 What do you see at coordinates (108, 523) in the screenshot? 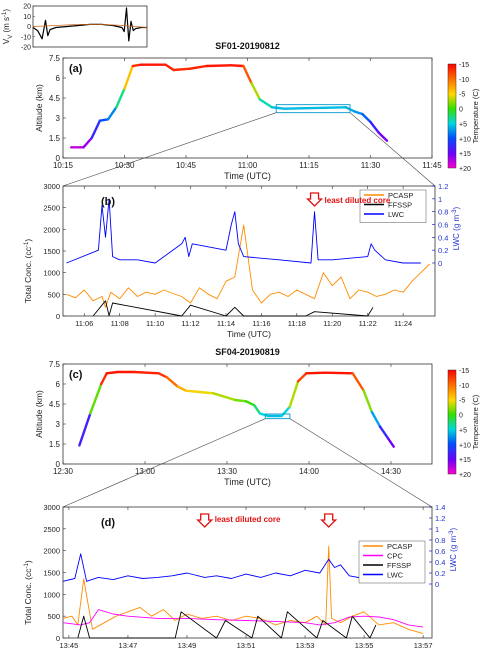
I see `panel-label: (d)` at bounding box center [108, 523].